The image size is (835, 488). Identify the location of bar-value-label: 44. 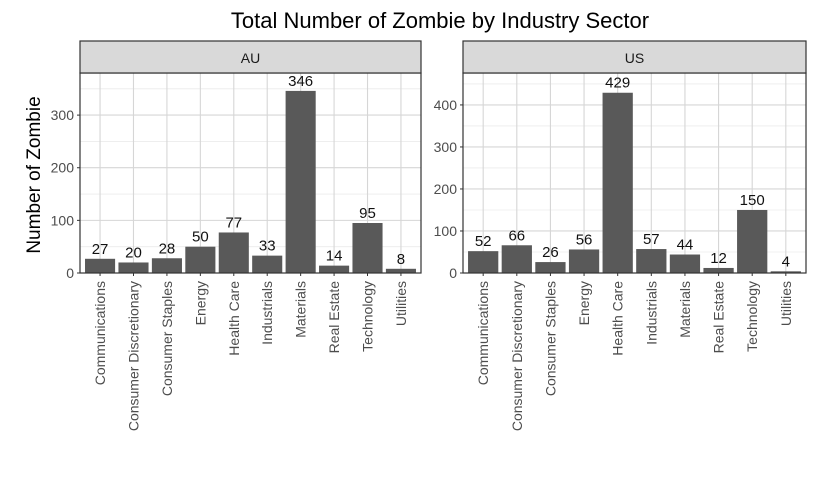
(685, 245).